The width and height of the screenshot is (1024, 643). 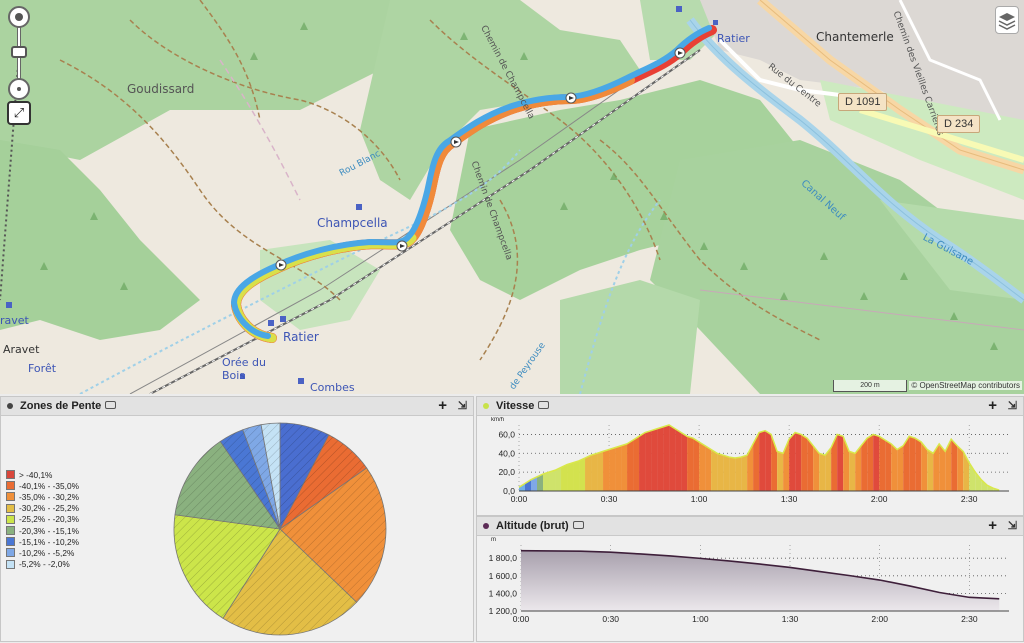 What do you see at coordinates (1007, 20) in the screenshot?
I see `layers-button` at bounding box center [1007, 20].